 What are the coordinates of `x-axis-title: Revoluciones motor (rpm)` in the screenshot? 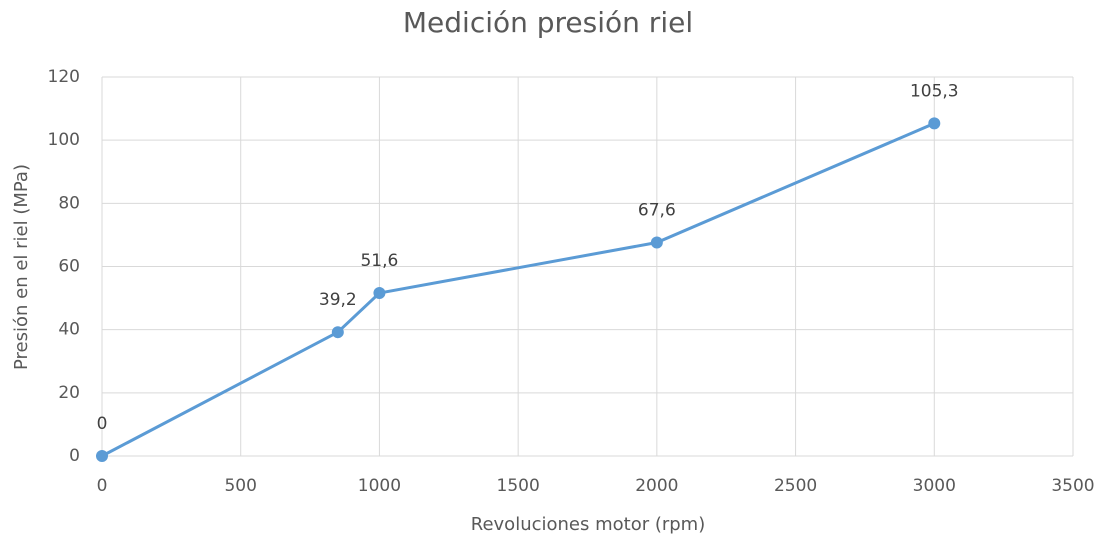 It's located at (588, 524).